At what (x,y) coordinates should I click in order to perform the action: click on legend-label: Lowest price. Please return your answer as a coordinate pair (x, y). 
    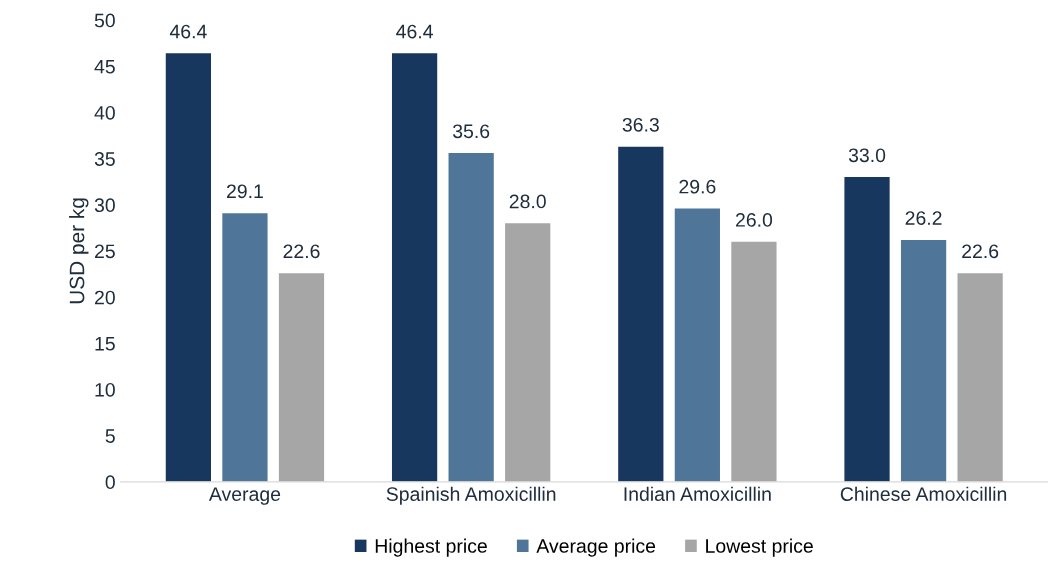
    Looking at the image, I should click on (759, 547).